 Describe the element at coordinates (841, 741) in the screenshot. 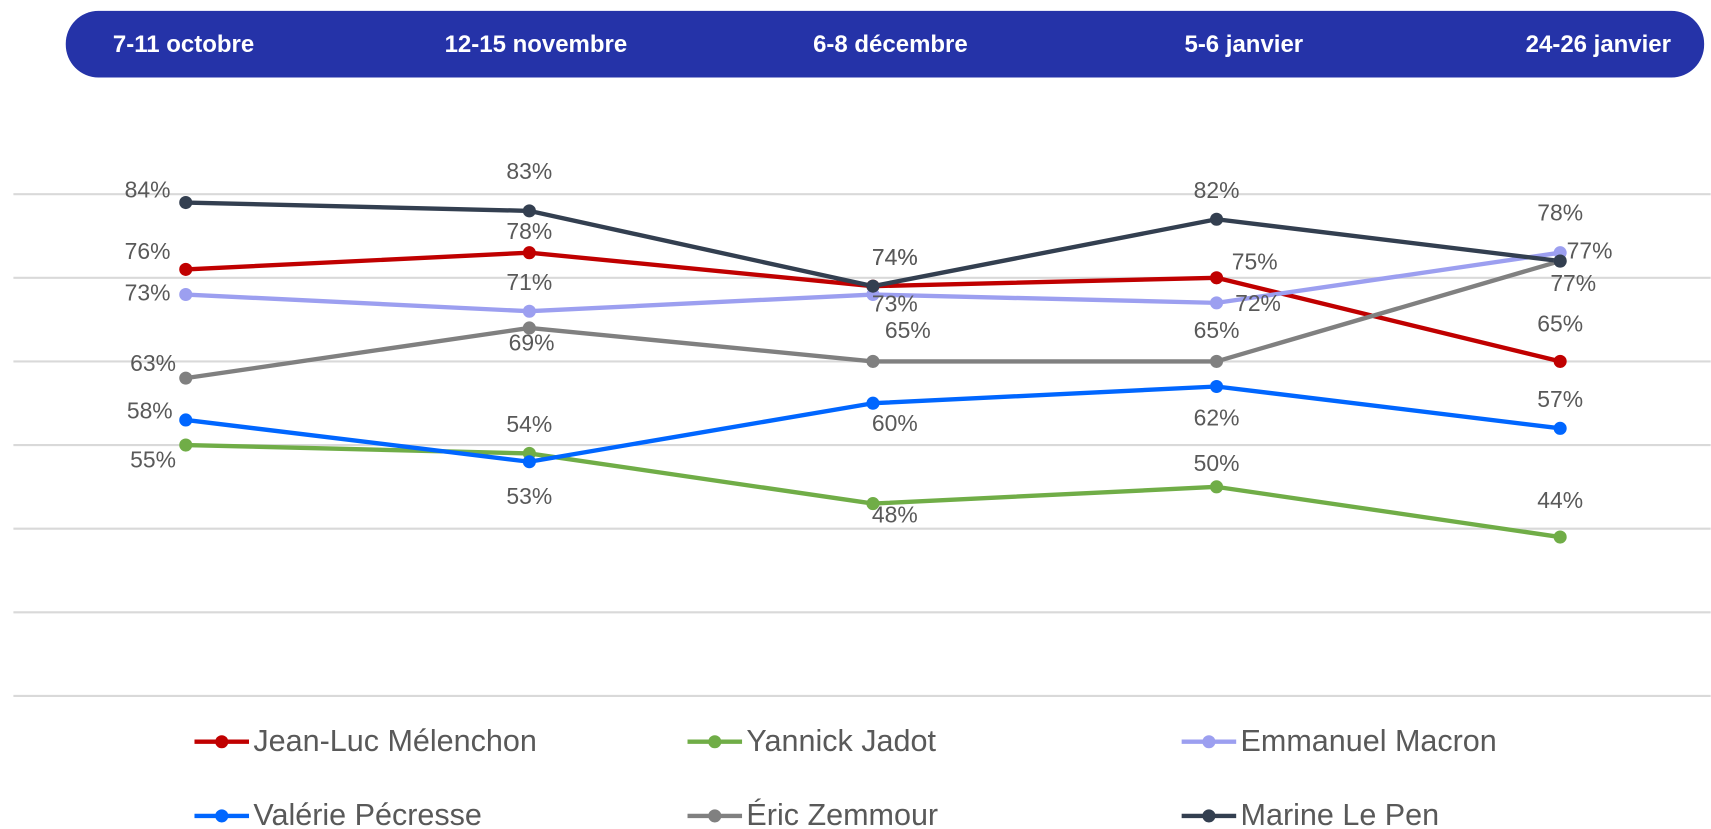

I see `legend-label: Yannick Jadot` at that location.